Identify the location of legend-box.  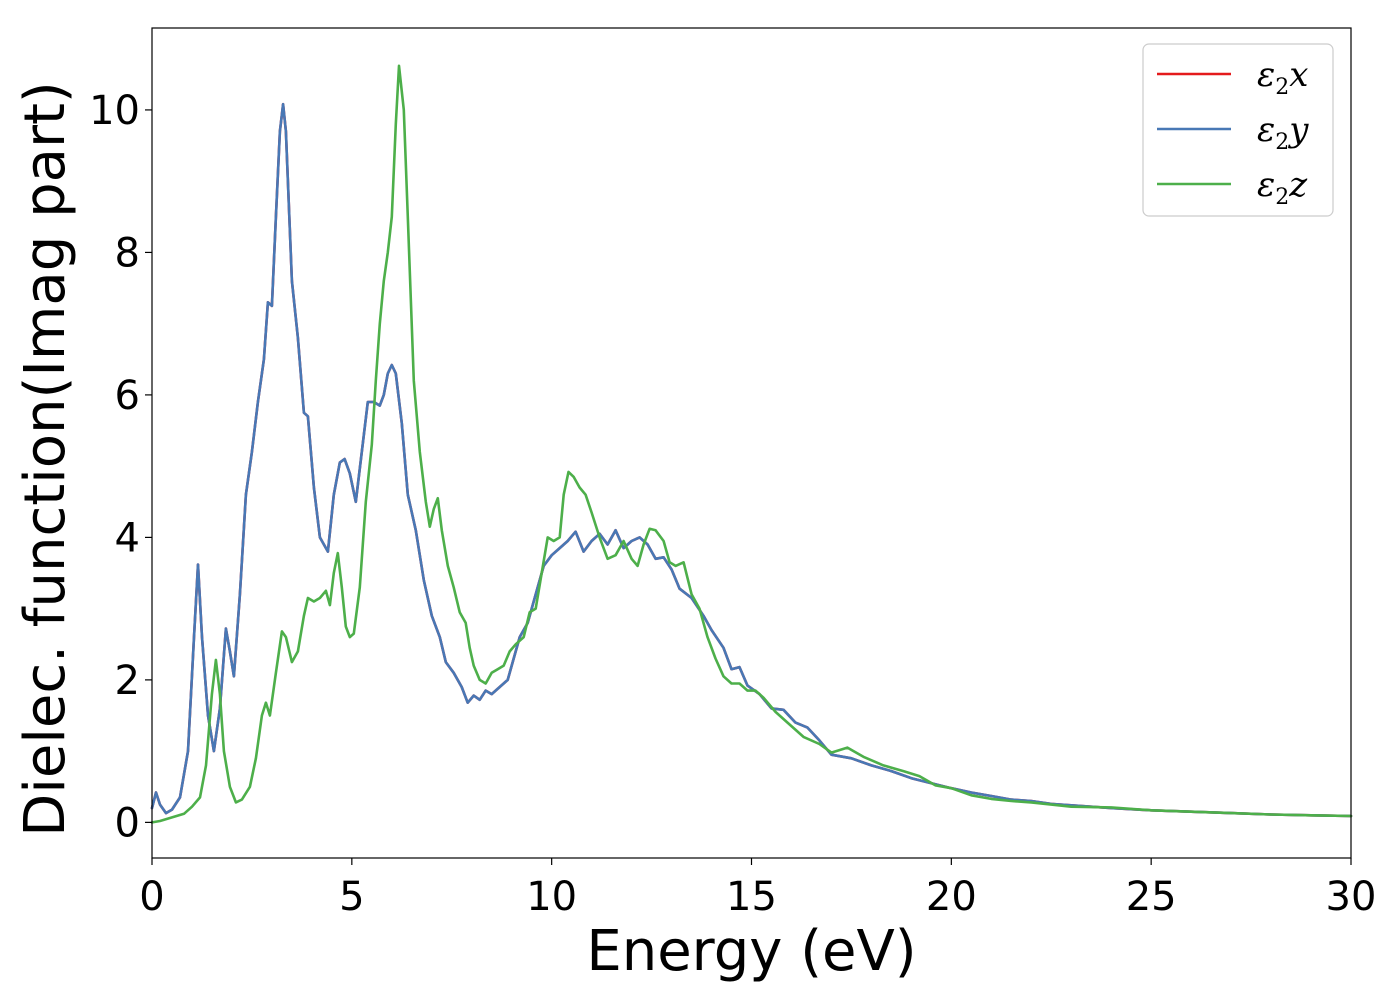
(1238, 130).